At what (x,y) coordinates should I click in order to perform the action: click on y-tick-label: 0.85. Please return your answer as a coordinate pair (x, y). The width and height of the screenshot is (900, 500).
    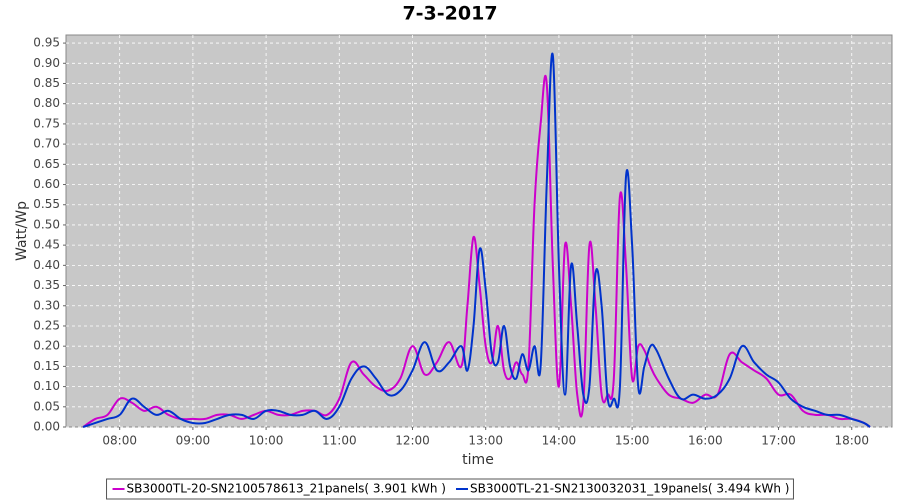
    Looking at the image, I should click on (46, 83).